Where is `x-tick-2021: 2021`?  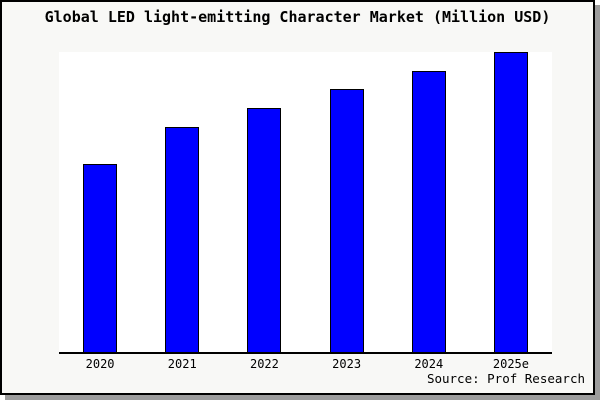
x-tick-2021: 2021 is located at coordinates (182, 364).